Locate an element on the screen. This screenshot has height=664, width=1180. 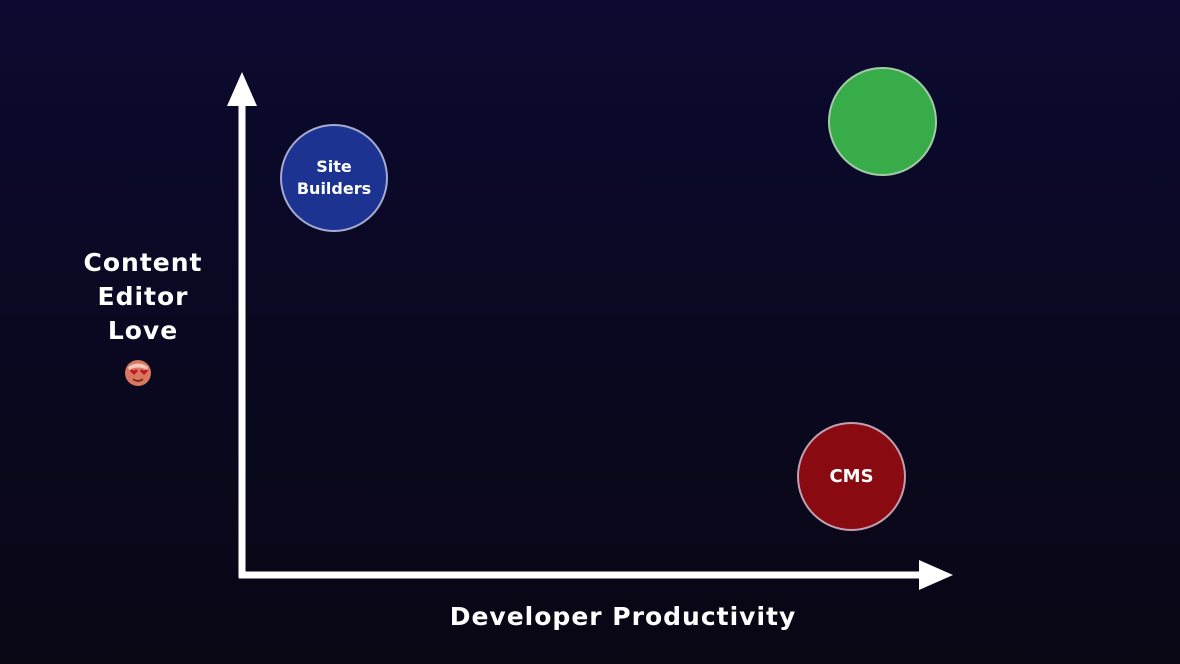
y-axis-label-line: Content is located at coordinates (143, 262).